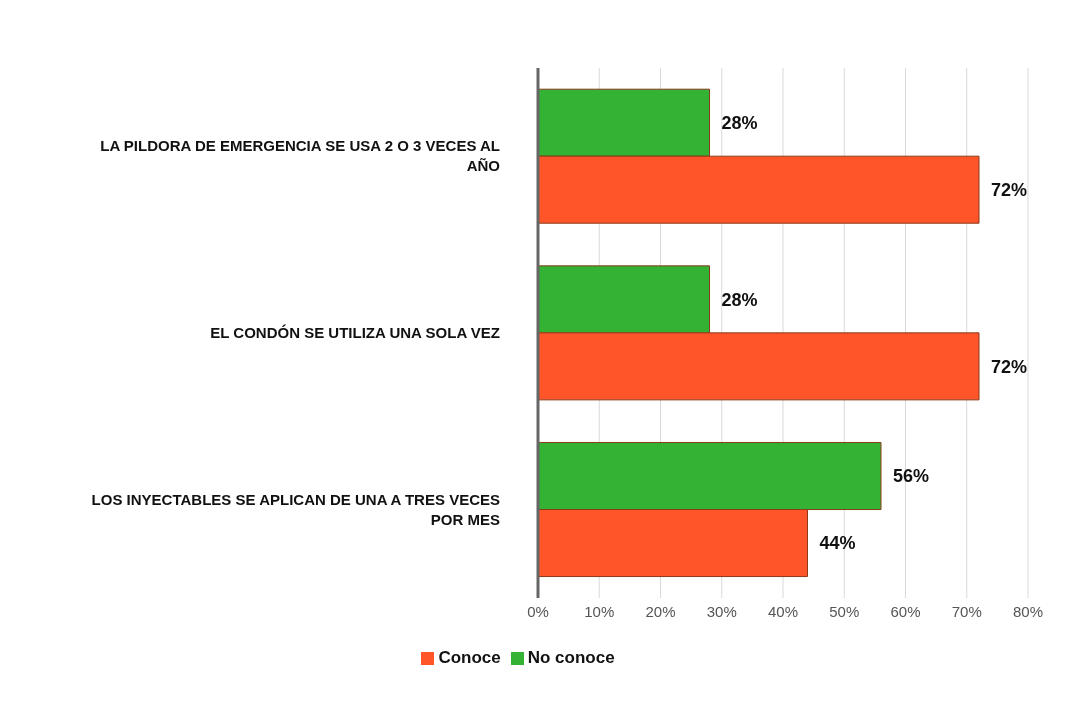 This screenshot has width=1086, height=704. Describe the element at coordinates (355, 332) in the screenshot. I see `y-tick-label: EL CONDÓN SE UTILIZA UNA SOLA VEZ` at that location.